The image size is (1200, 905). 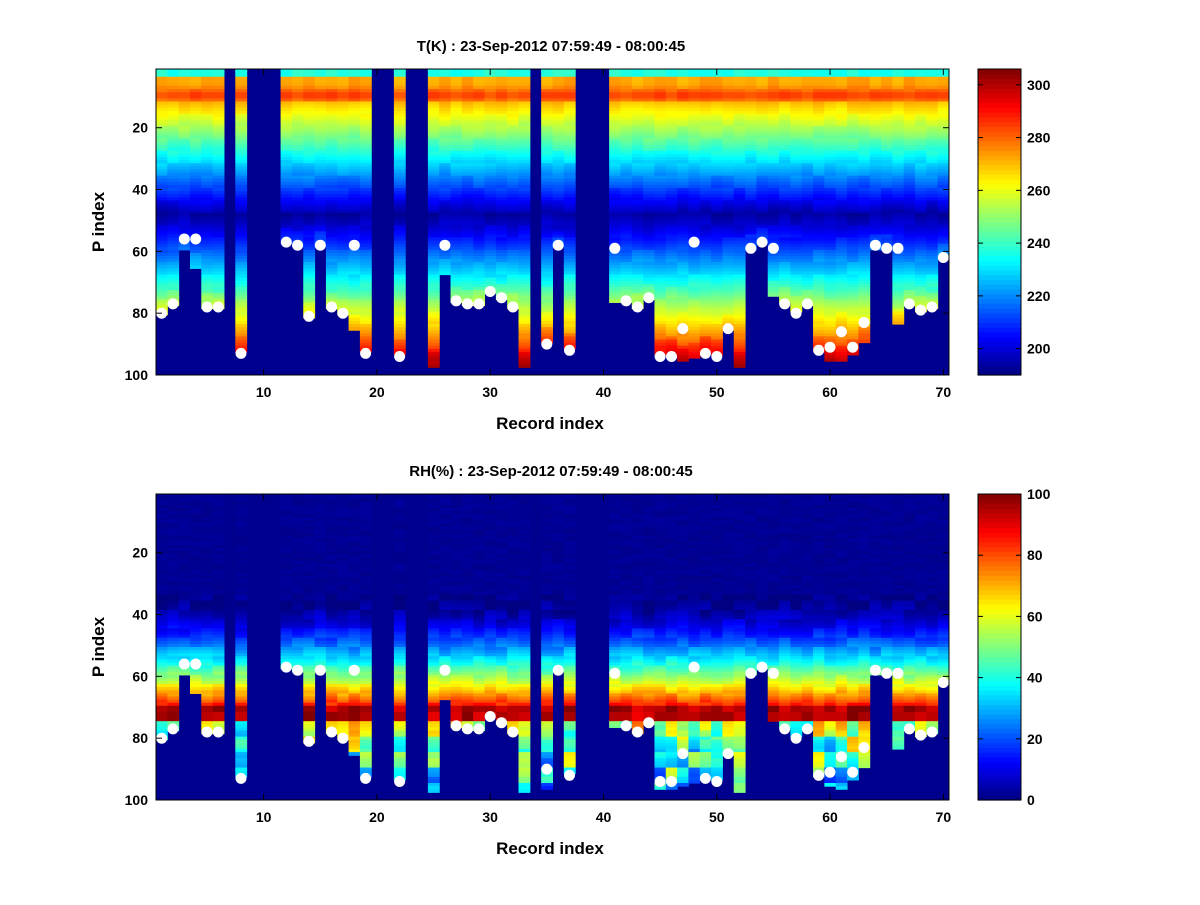 I want to click on y-tick-label: 20, so click(x=140, y=128).